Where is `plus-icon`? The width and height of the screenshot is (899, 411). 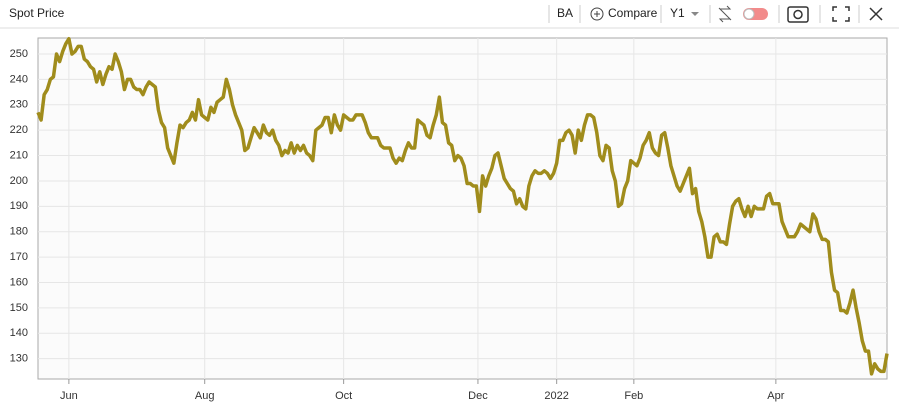
plus-icon is located at coordinates (597, 14).